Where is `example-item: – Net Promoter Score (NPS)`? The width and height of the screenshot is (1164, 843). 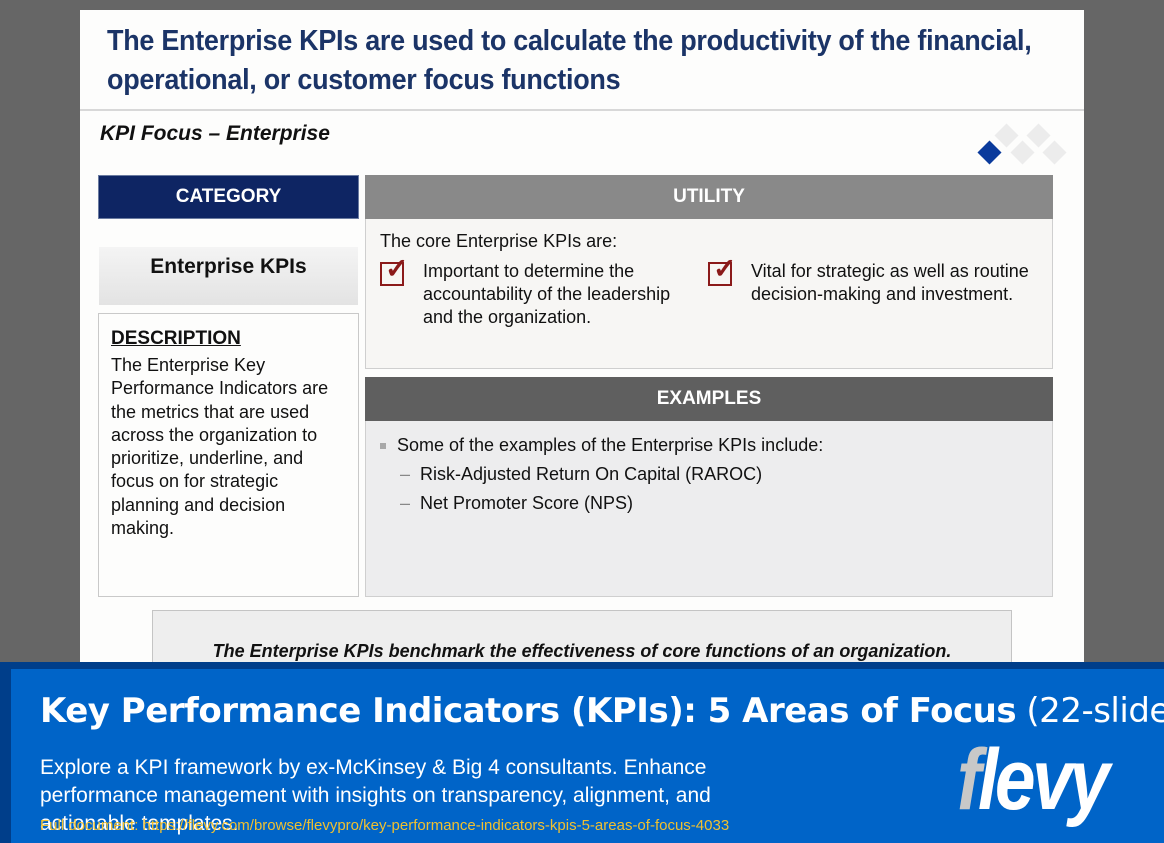
example-item: – Net Promoter Score (NPS) is located at coordinates (709, 503).